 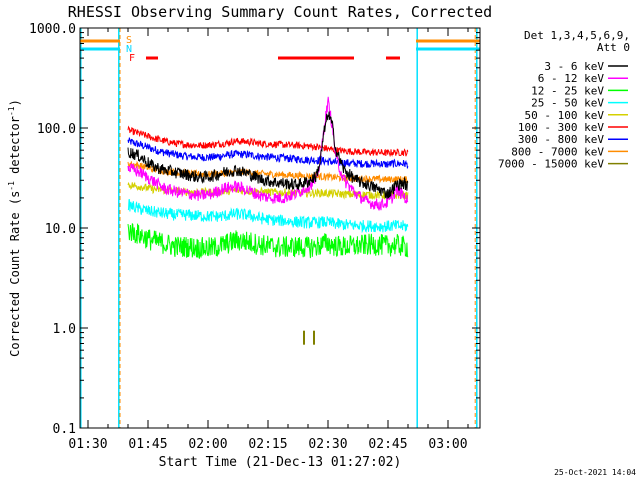 What do you see at coordinates (561, 127) in the screenshot?
I see `legend-label: 100 - 300 keV` at bounding box center [561, 127].